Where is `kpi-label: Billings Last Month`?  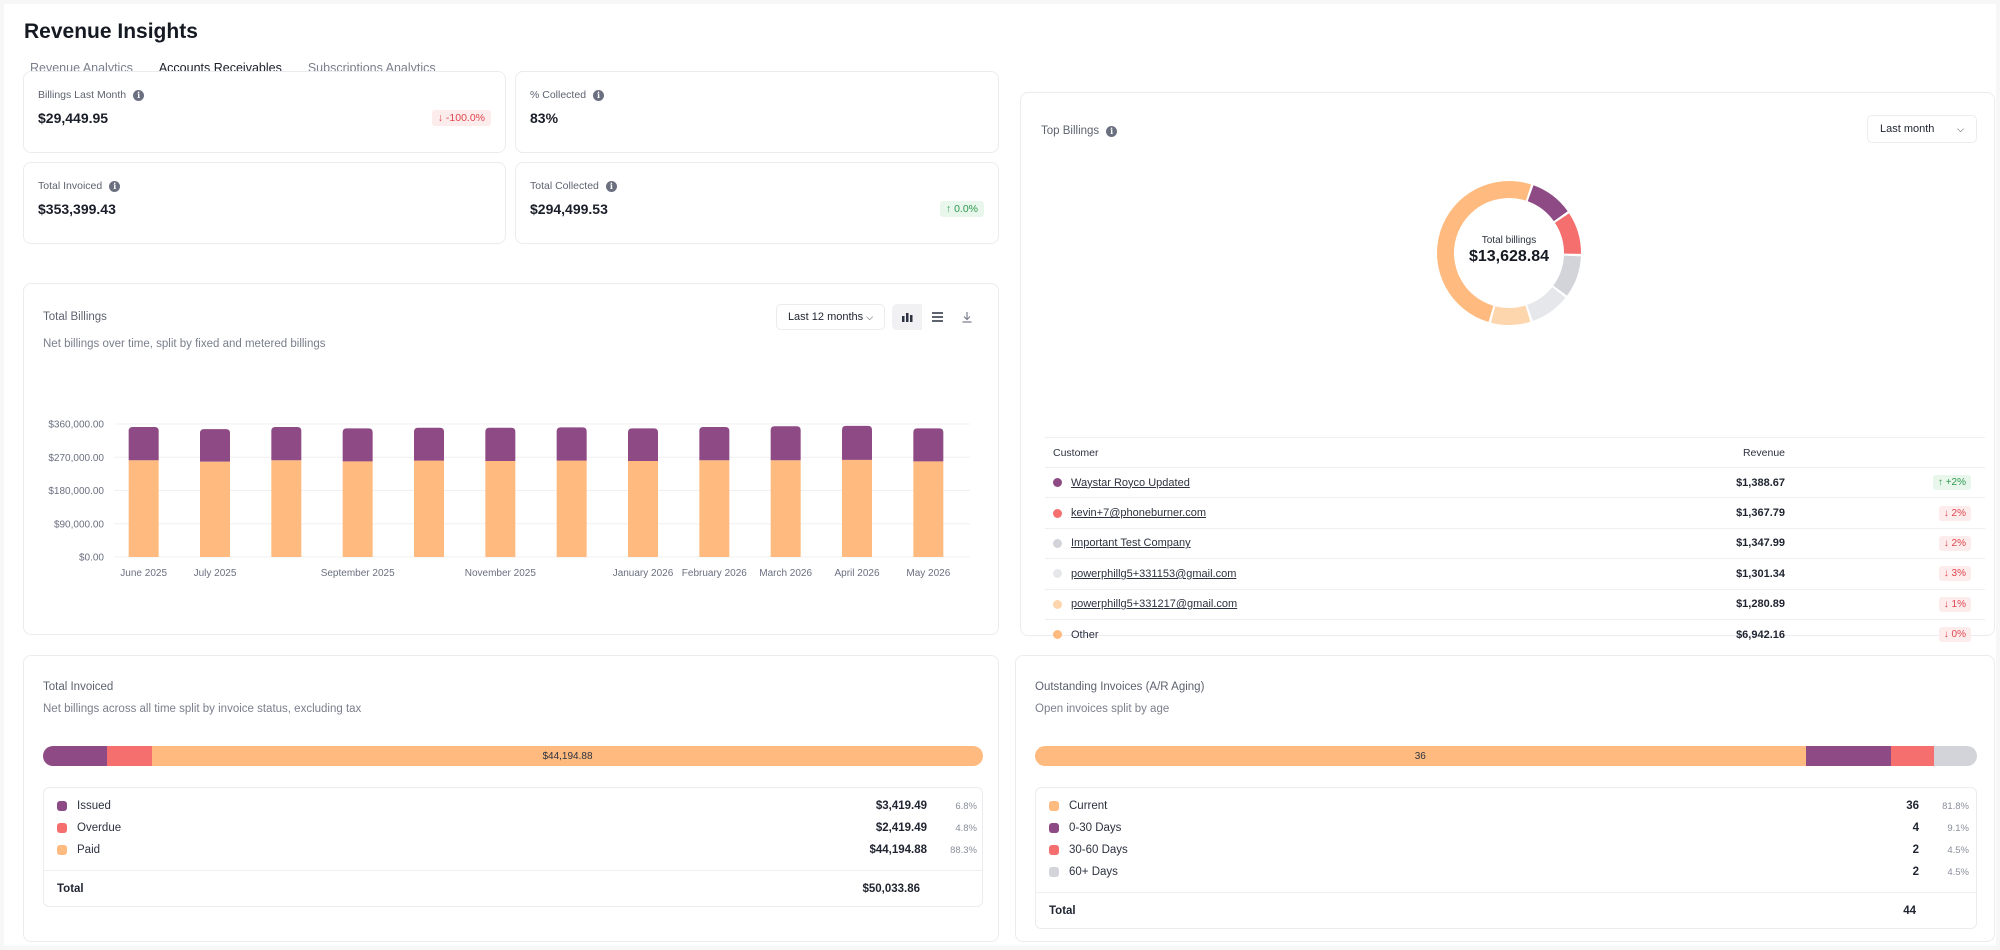 kpi-label: Billings Last Month is located at coordinates (82, 95).